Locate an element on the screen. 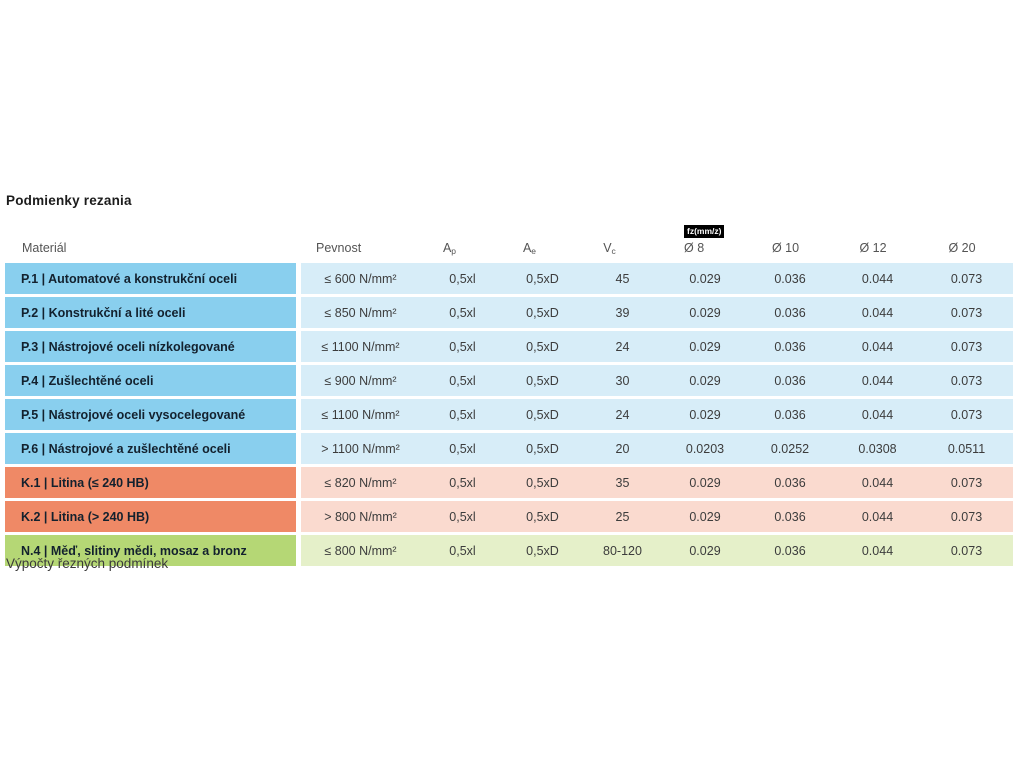 The width and height of the screenshot is (1024, 768). col-header-pevnost: Pevnost is located at coordinates (339, 247).